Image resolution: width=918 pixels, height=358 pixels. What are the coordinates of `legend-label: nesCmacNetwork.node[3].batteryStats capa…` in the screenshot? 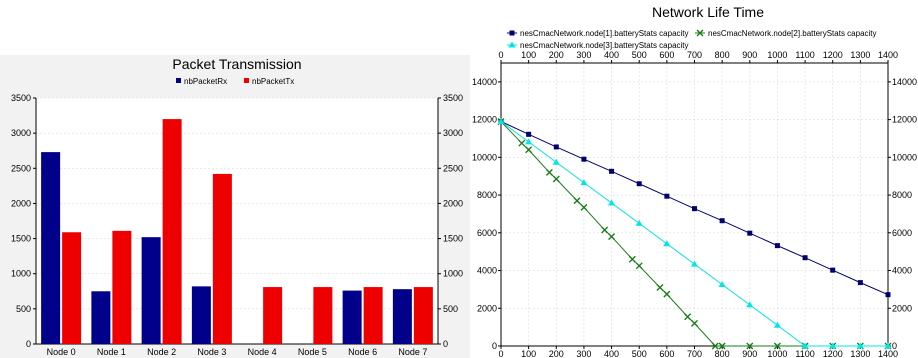 It's located at (604, 45).